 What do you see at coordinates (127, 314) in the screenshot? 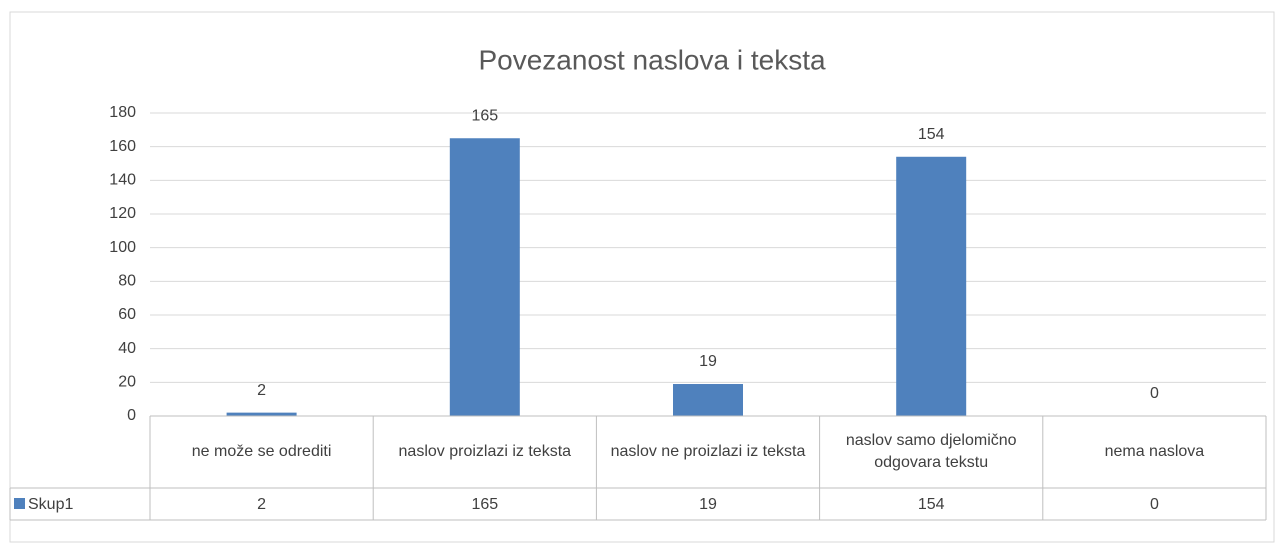
I see `y-tick-label: 60` at bounding box center [127, 314].